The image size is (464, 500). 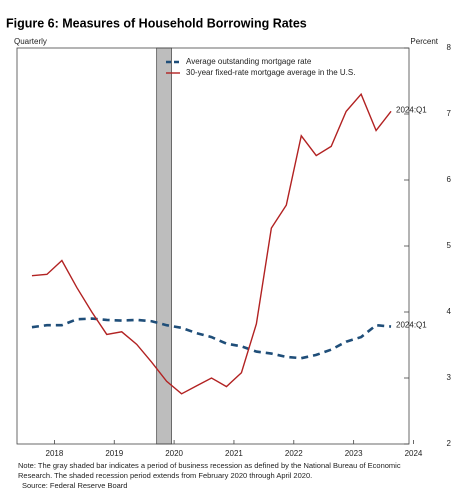 I want to click on y-tick-label: 7, so click(x=449, y=113).